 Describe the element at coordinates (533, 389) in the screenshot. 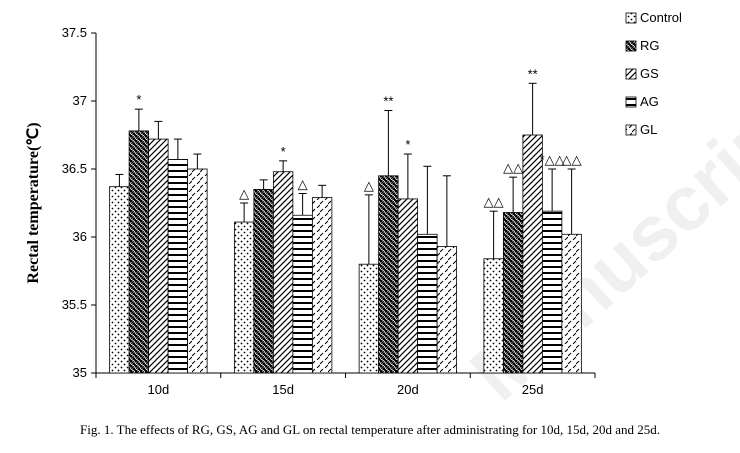

I see `x-tick-label: 25d` at that location.